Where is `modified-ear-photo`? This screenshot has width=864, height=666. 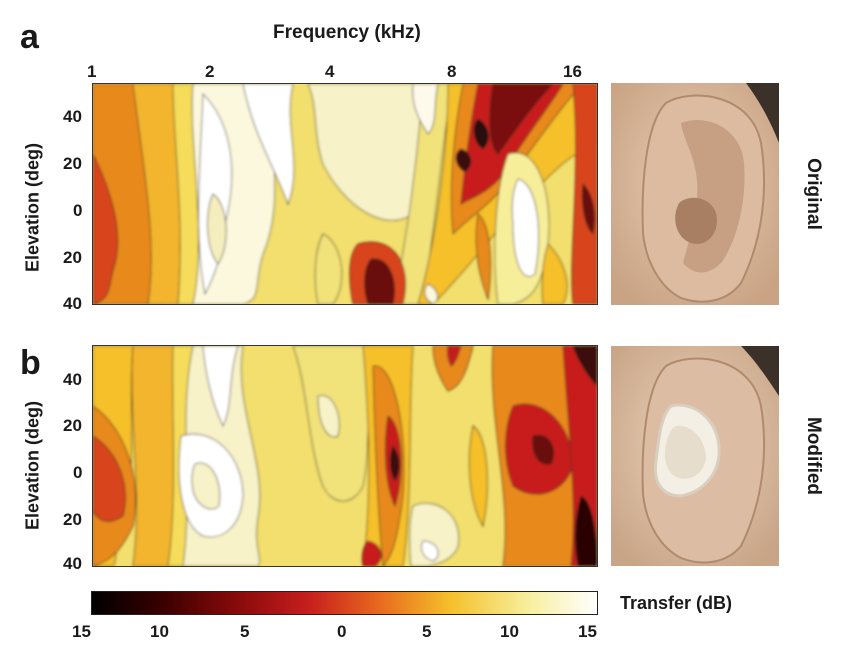
modified-ear-photo is located at coordinates (695, 456).